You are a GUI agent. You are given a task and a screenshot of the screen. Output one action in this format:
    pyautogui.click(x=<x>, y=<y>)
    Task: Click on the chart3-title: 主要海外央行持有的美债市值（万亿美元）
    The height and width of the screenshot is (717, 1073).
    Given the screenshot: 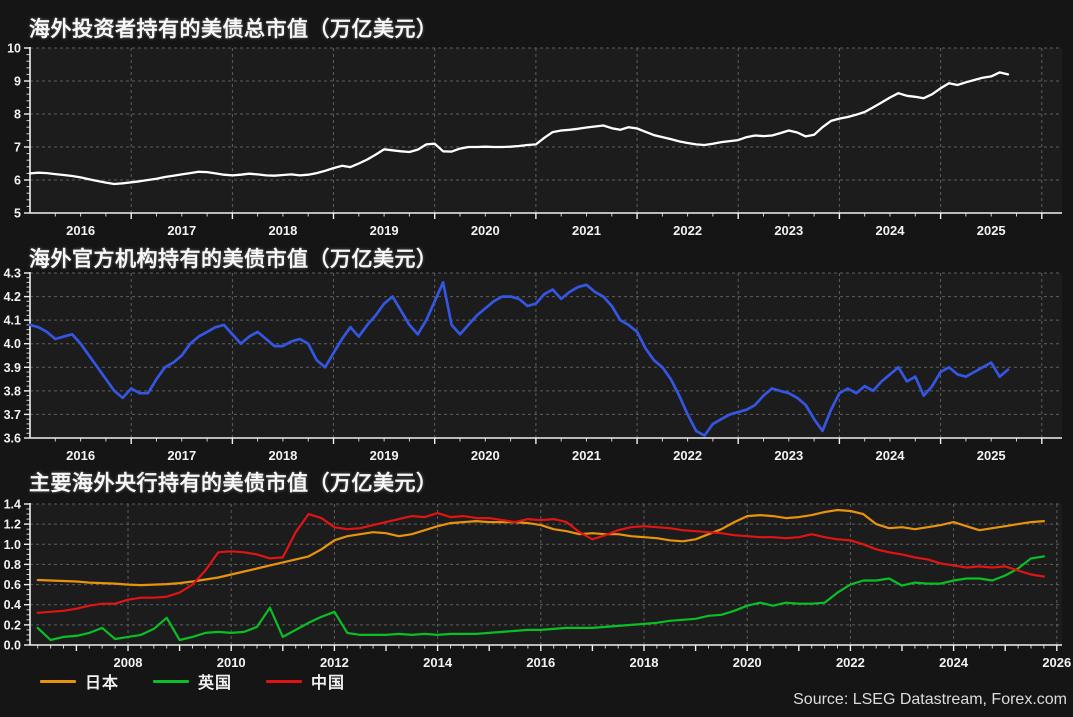 What is the action you would take?
    pyautogui.click(x=233, y=483)
    